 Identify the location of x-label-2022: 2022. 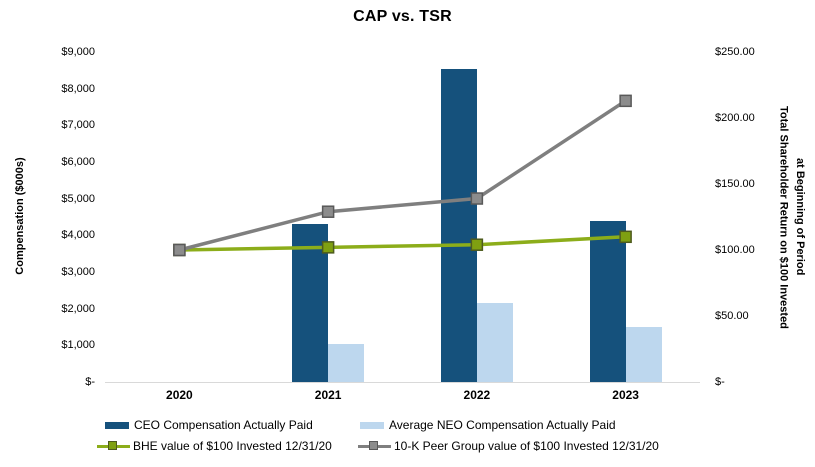
(477, 395).